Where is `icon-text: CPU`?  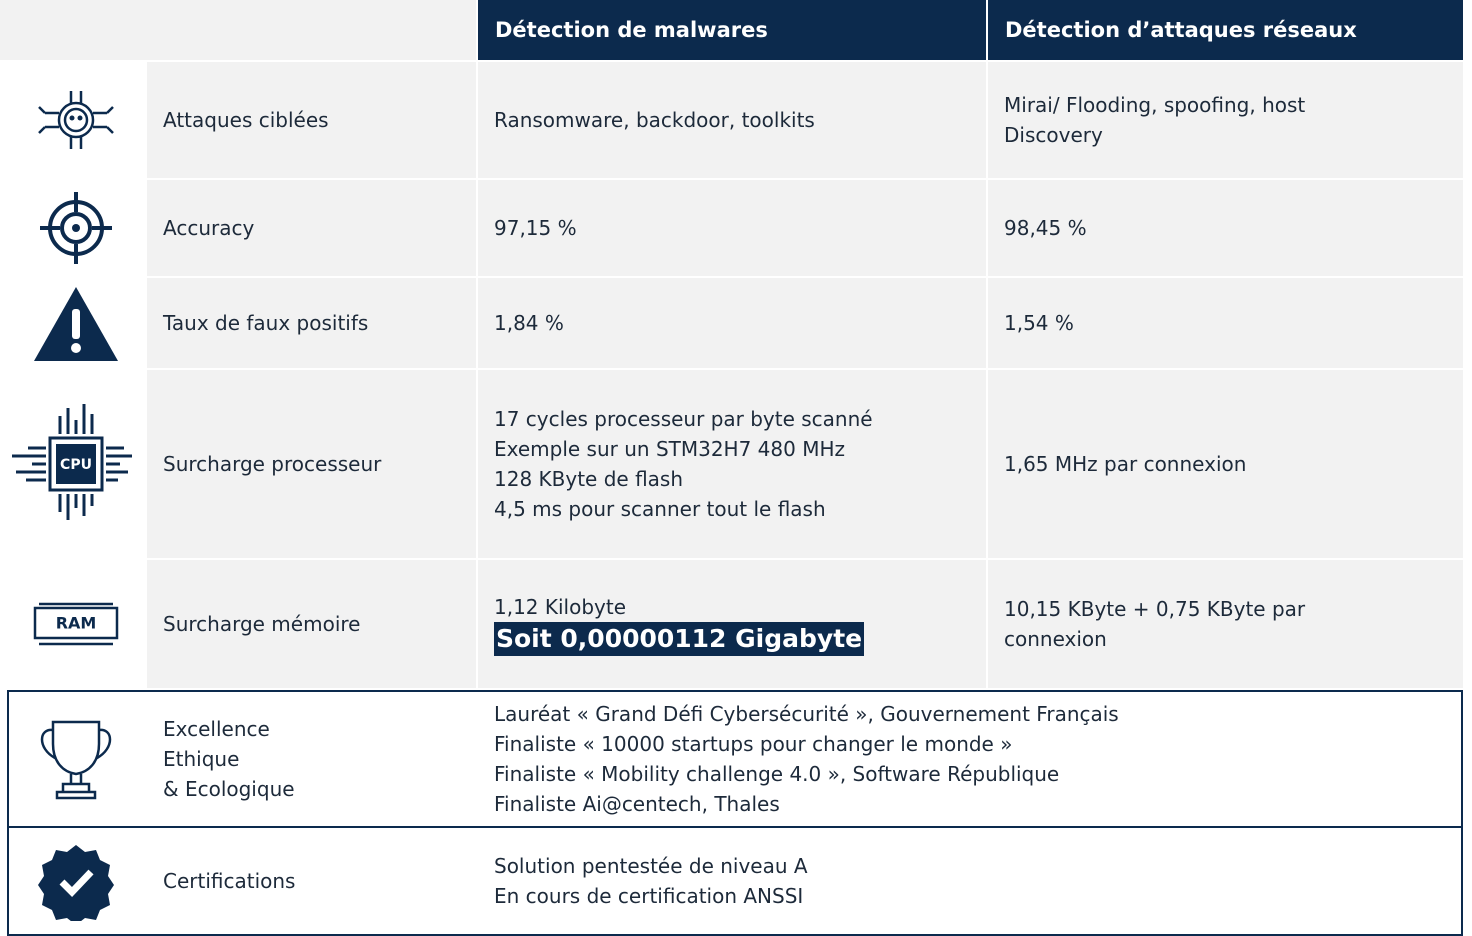
icon-text: CPU is located at coordinates (76, 465).